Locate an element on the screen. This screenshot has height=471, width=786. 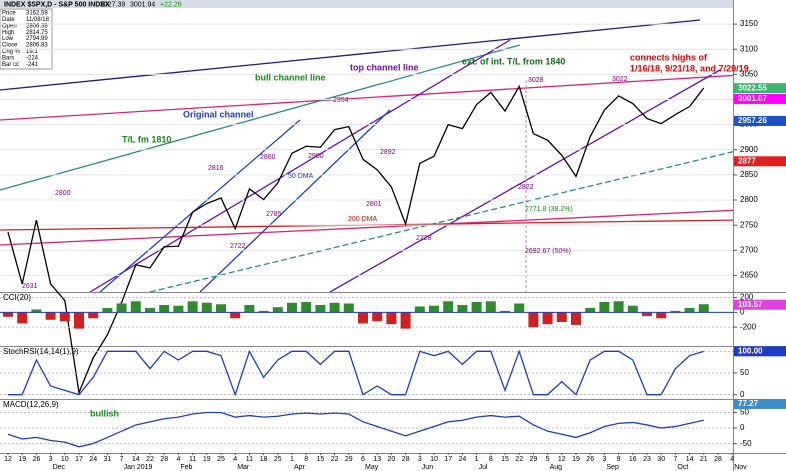
x-tick-label: 15 is located at coordinates (505, 459).